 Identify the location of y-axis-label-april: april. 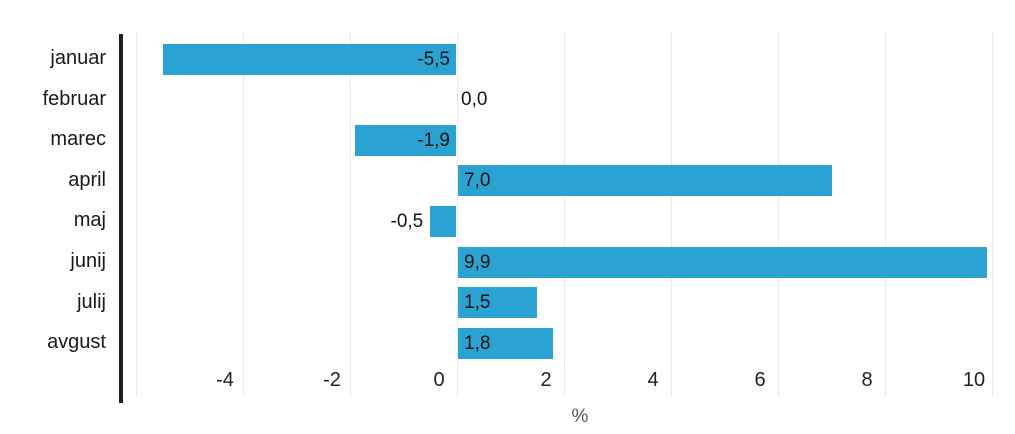
(87, 179).